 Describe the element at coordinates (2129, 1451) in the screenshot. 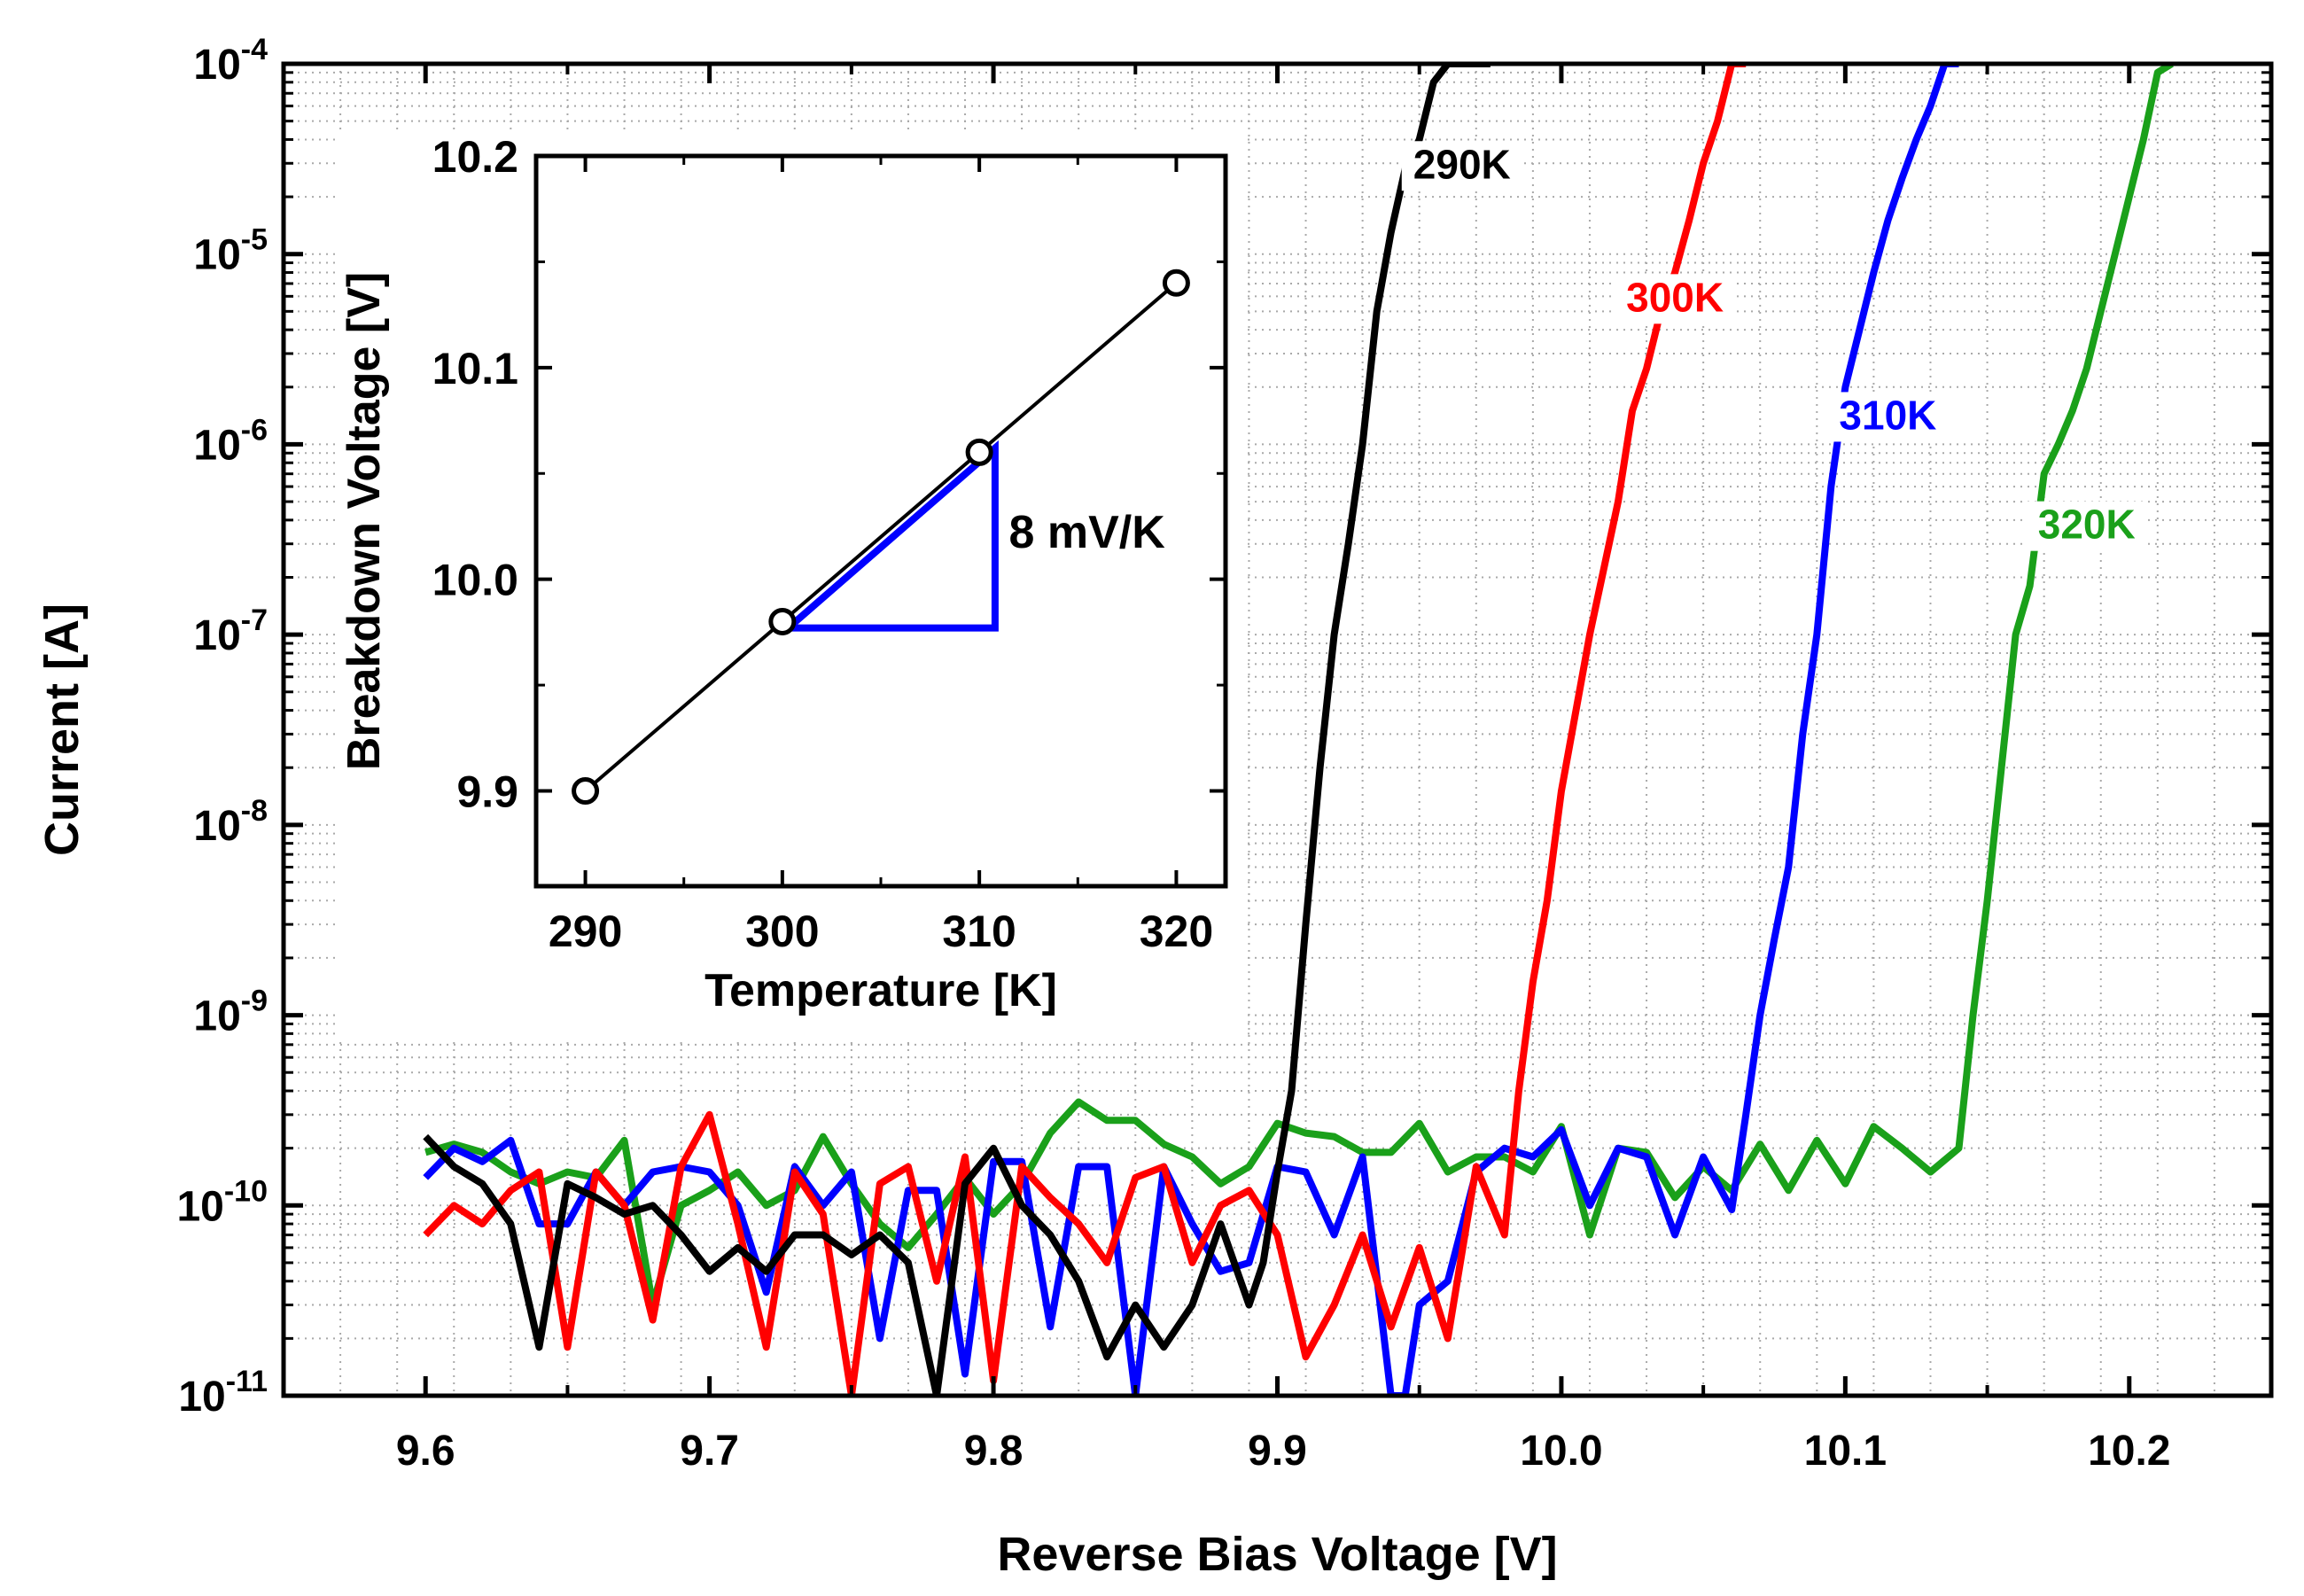

I see `x-tick-label: 10.2` at that location.